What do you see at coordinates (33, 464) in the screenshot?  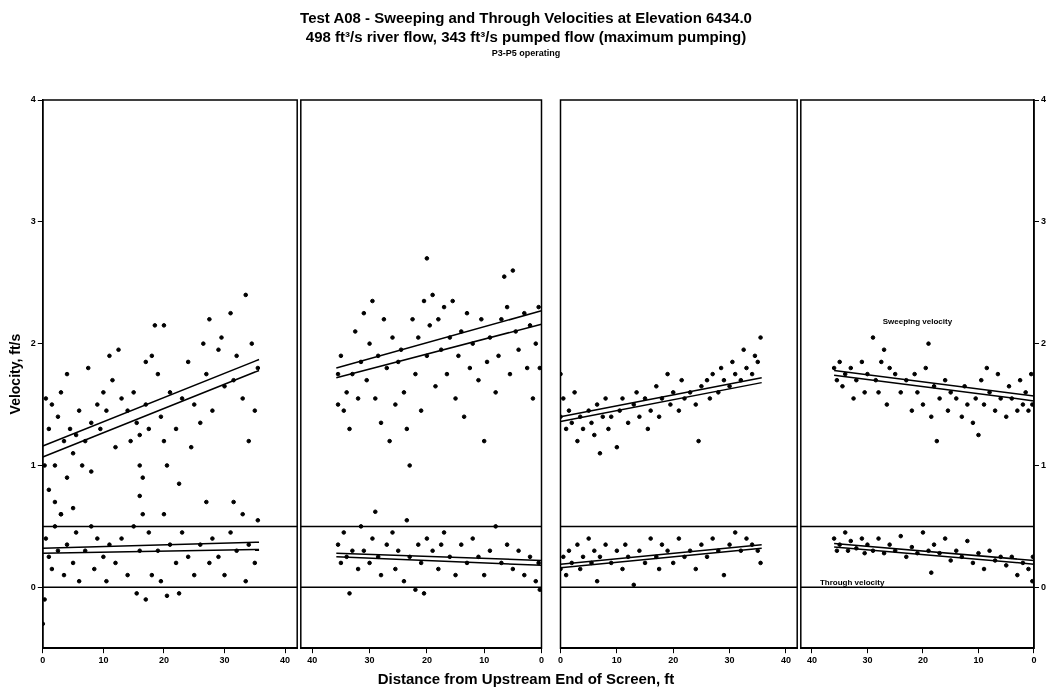 I see `y-tick-label: 1` at bounding box center [33, 464].